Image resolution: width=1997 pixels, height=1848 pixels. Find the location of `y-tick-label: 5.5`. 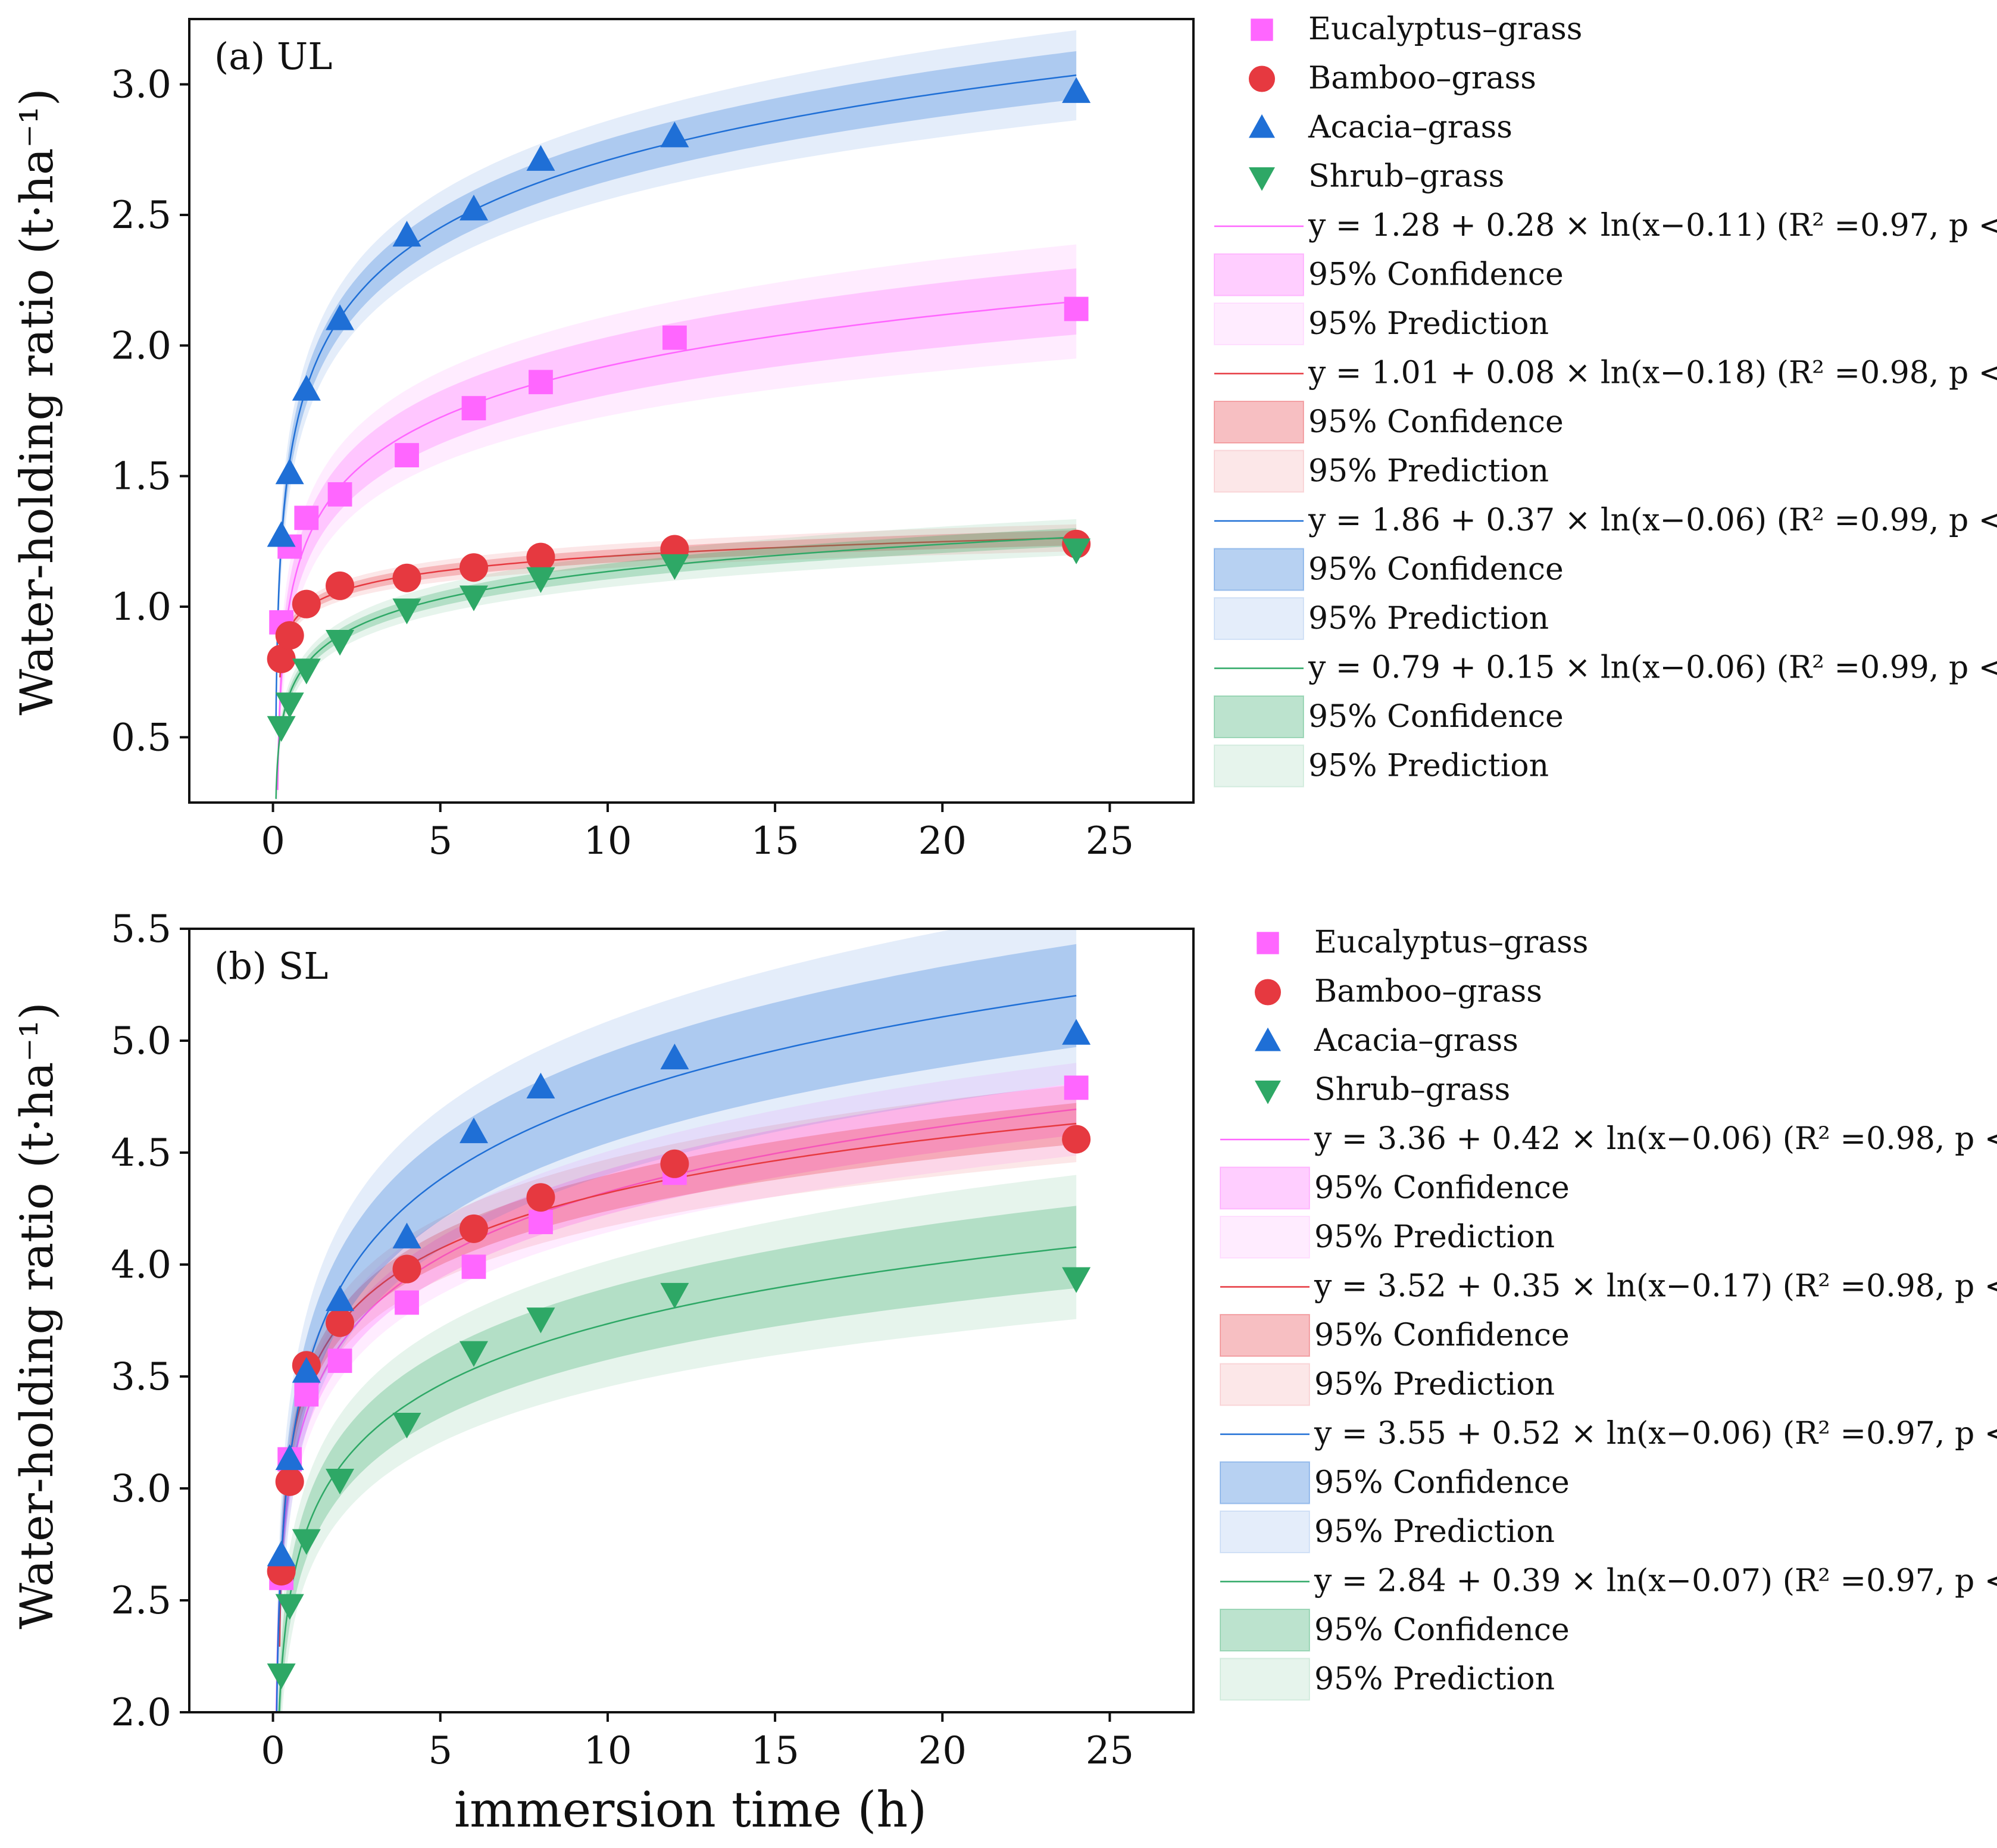

y-tick-label: 5.5 is located at coordinates (141, 929).